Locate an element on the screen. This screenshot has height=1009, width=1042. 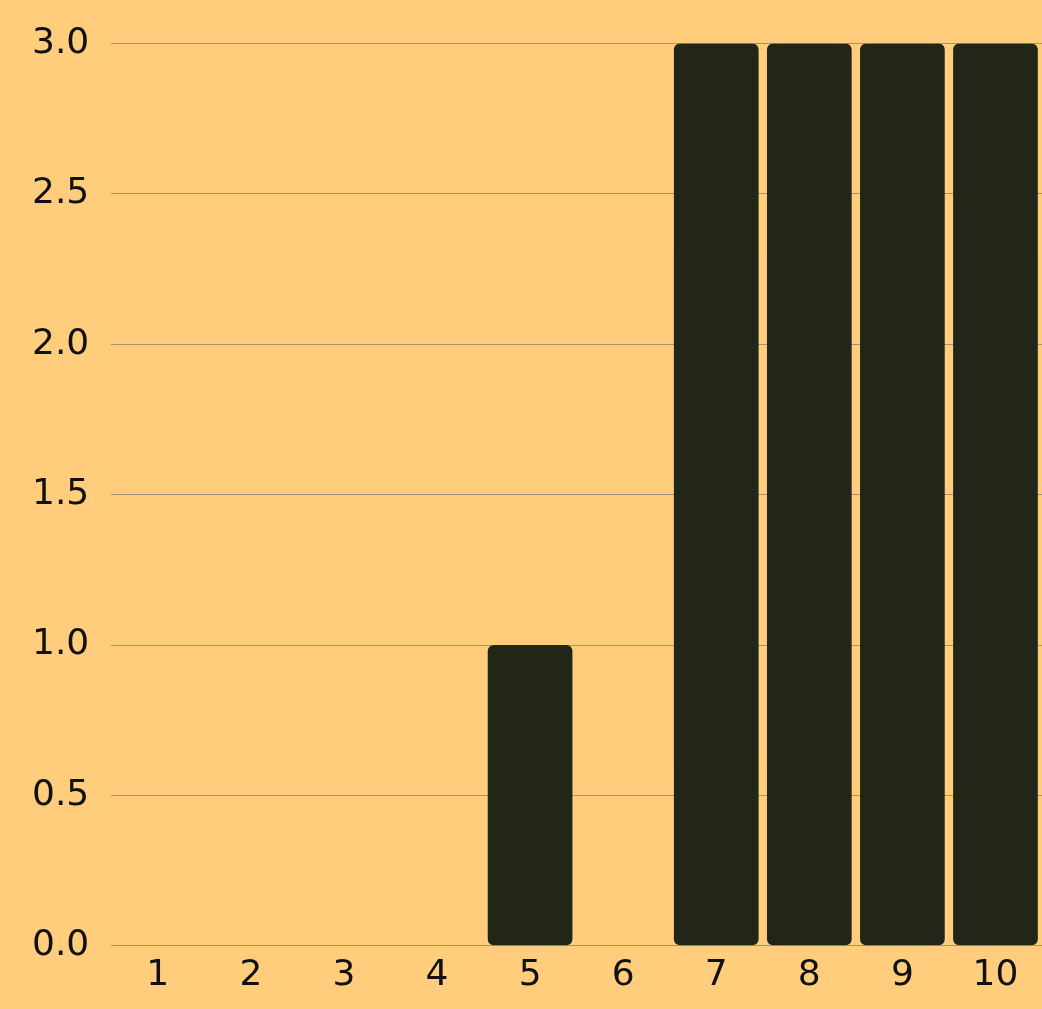
x-tick-label: 6 is located at coordinates (623, 972).